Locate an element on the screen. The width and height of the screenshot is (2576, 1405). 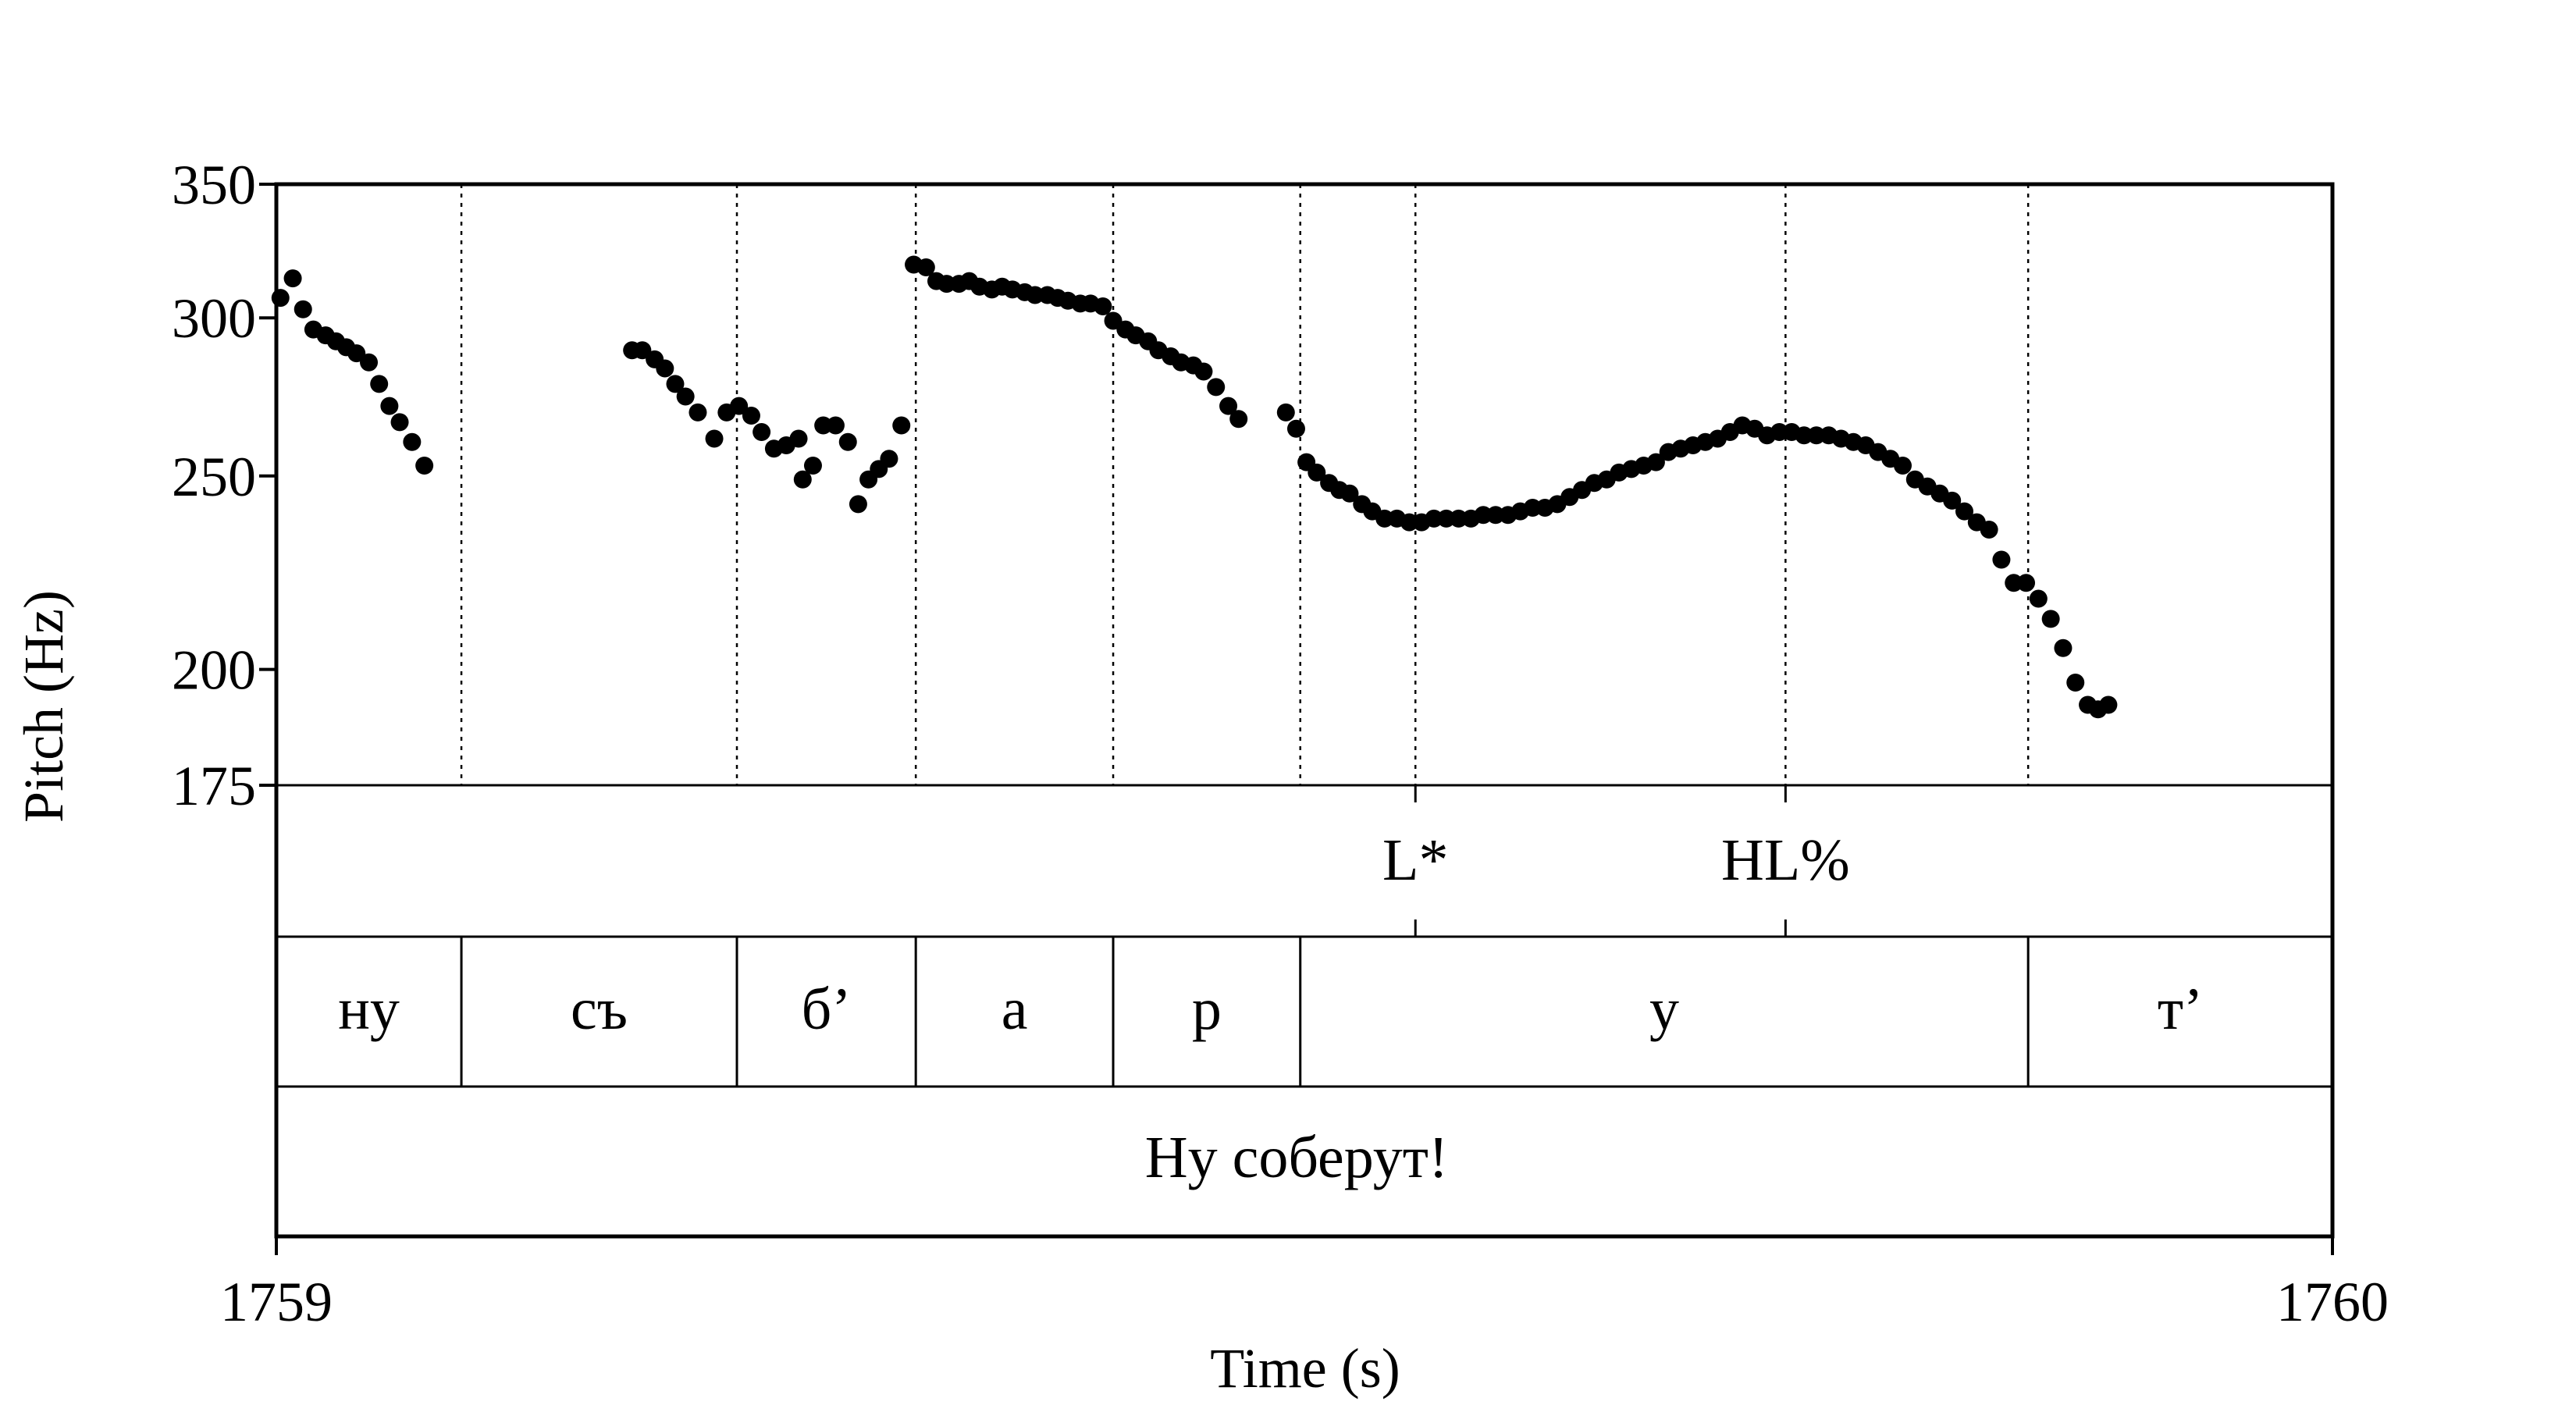
x-tick-label: 1760 is located at coordinates (2332, 1302).